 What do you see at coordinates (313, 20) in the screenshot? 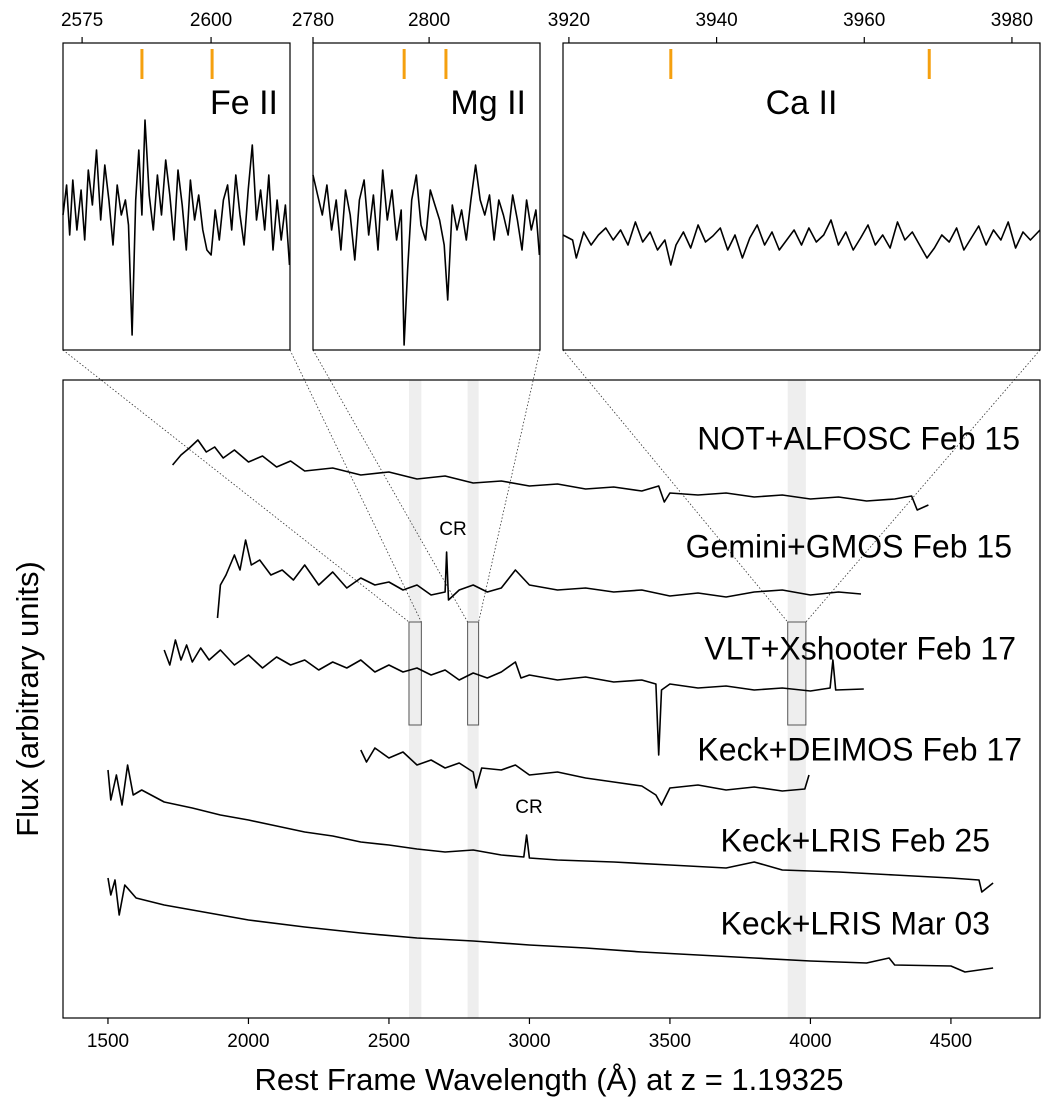
I see `x-tick-label: 2780` at bounding box center [313, 20].